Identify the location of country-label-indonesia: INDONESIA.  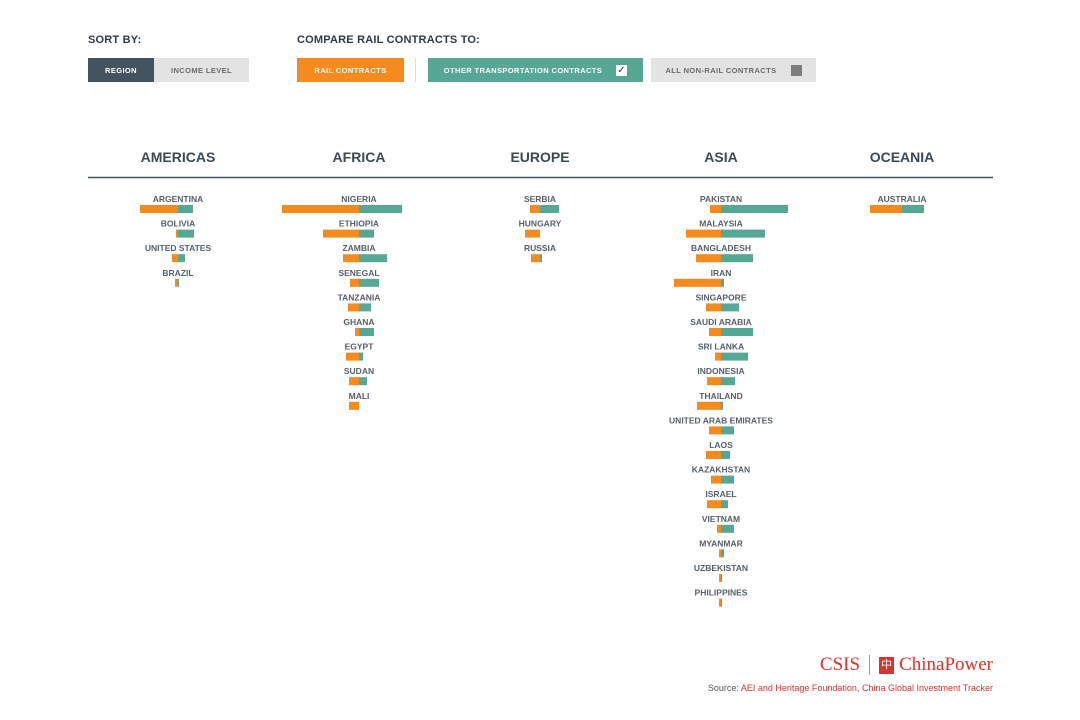
(720, 371).